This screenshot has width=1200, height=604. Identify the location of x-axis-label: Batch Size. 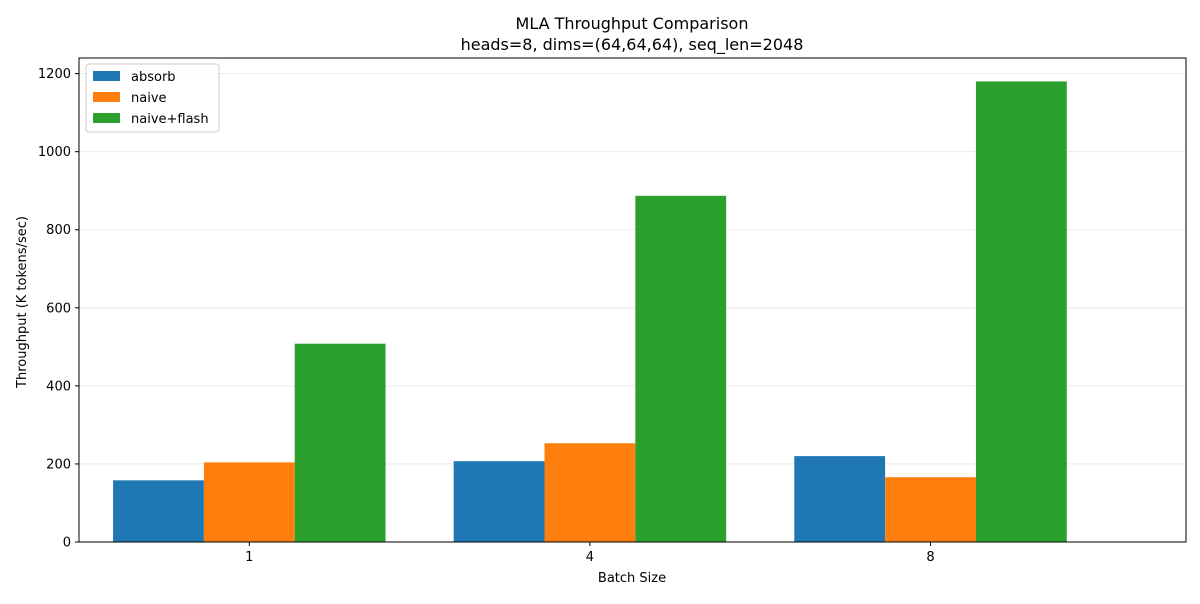
(632, 578).